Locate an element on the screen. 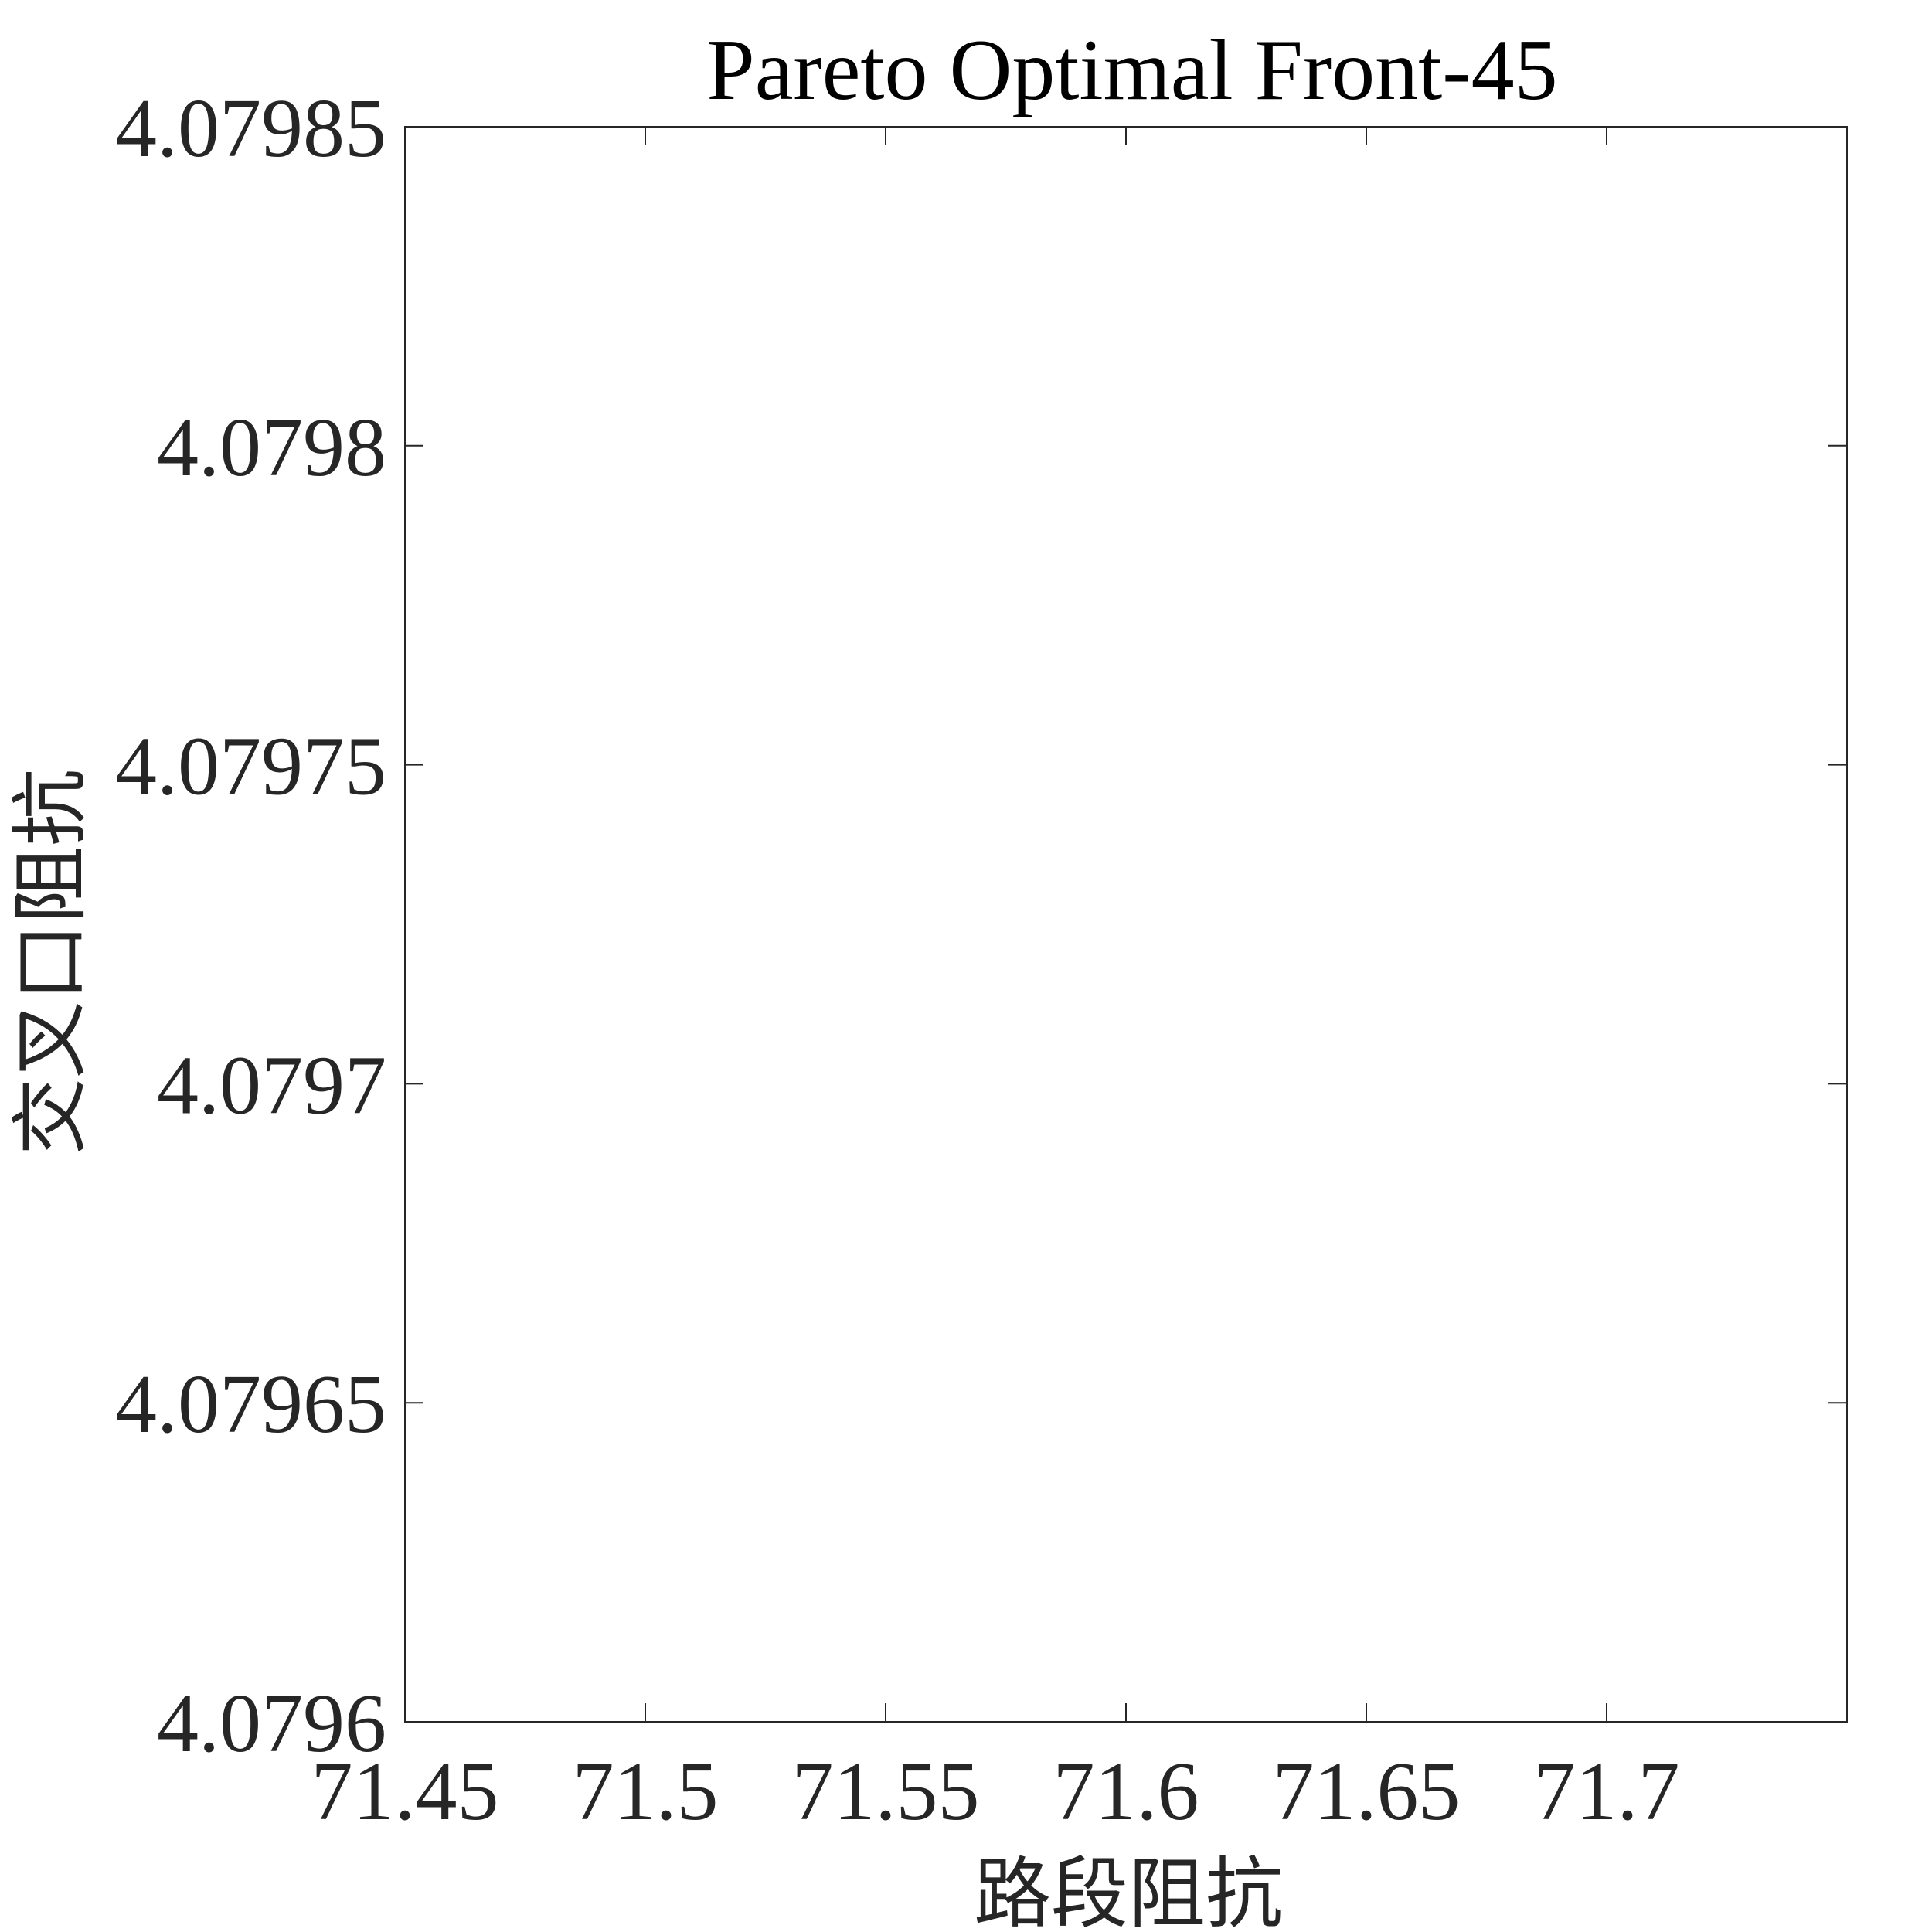 The image size is (1932, 1932). x-tick-label: 71.65 is located at coordinates (1367, 1792).